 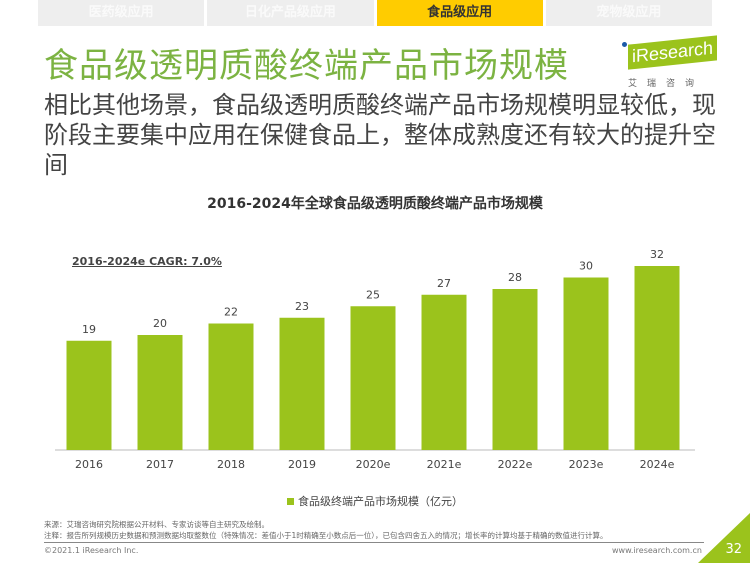 What do you see at coordinates (515, 369) in the screenshot?
I see `bar-2022e` at bounding box center [515, 369].